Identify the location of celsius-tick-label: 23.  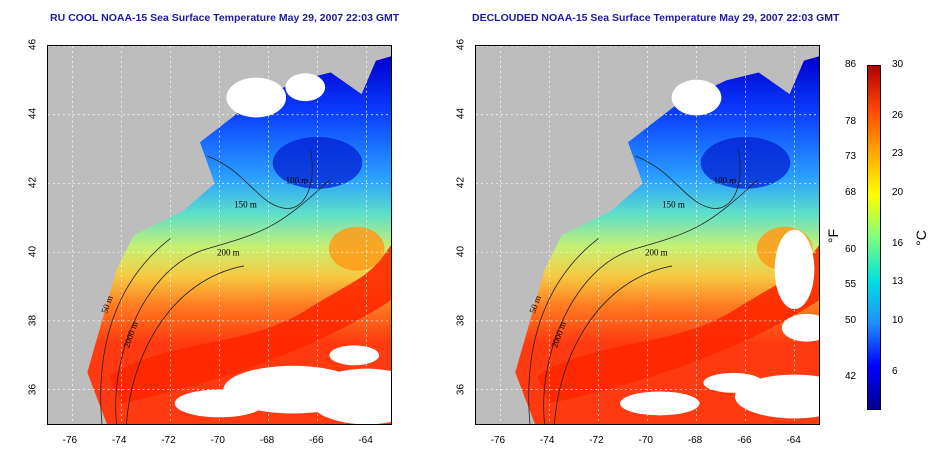
(898, 154).